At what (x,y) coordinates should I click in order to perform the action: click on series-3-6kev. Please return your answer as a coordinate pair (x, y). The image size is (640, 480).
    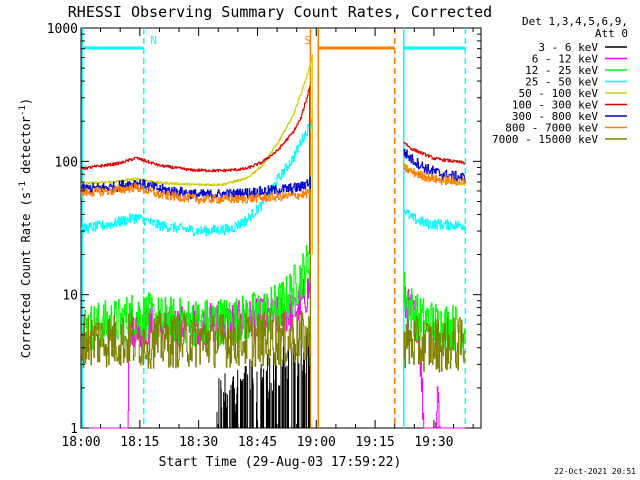
    Looking at the image, I should click on (263, 377).